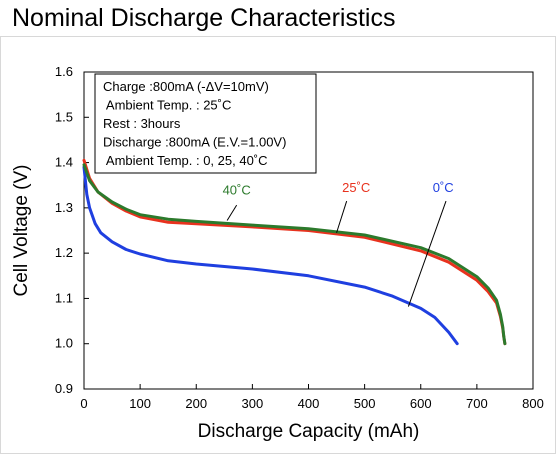 The width and height of the screenshot is (560, 457). Describe the element at coordinates (194, 142) in the screenshot. I see `annotation-line: Discharge :800mA (E.V.=1.00V)` at that location.